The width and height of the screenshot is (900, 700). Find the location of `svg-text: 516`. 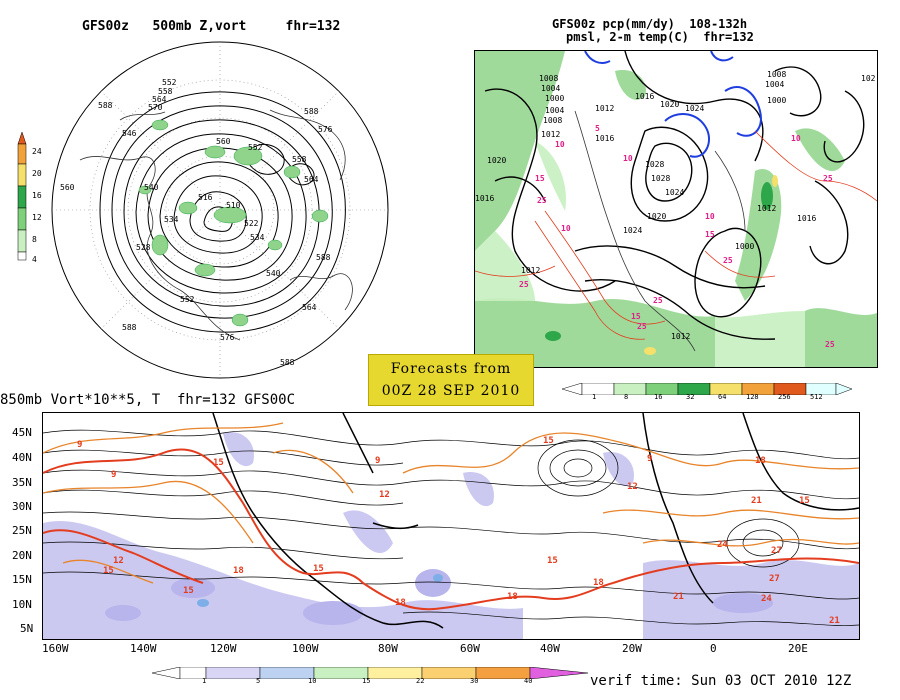

svg-text: 516 is located at coordinates (205, 197).